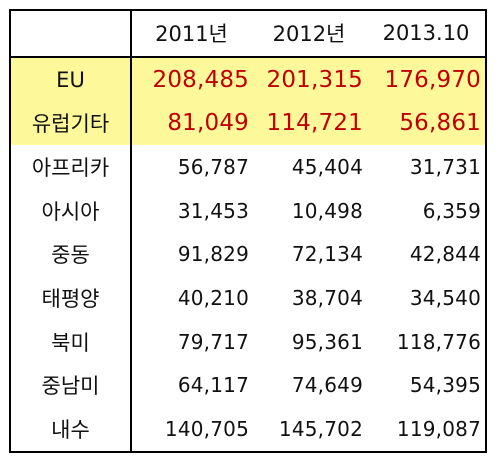 Image resolution: width=500 pixels, height=462 pixels. I want to click on value-cell-2013-10: 118,776, so click(438, 341).